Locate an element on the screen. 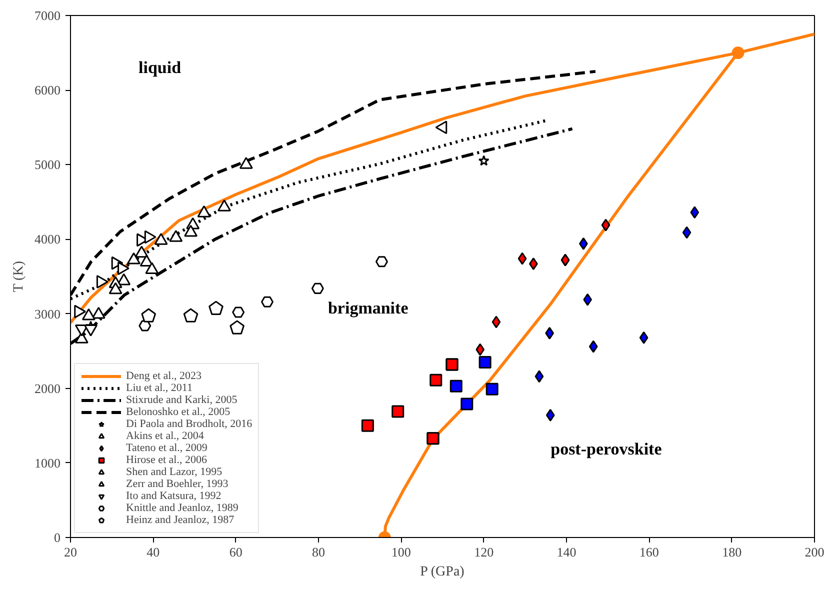  x-tick-label: 80 is located at coordinates (318, 552).